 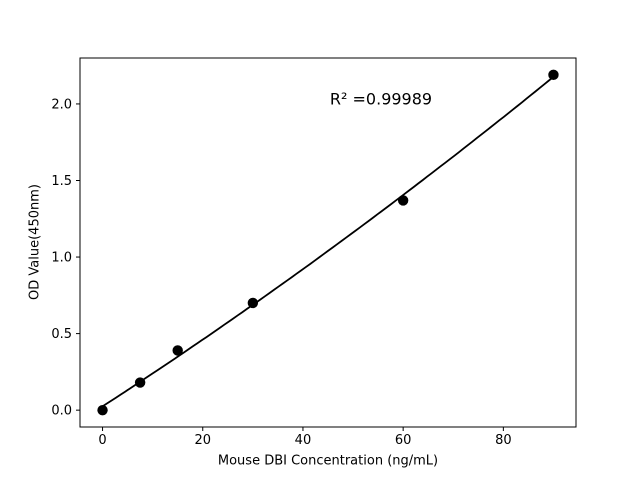 What do you see at coordinates (61, 104) in the screenshot?
I see `y-axis-tick-label: 2.0` at bounding box center [61, 104].